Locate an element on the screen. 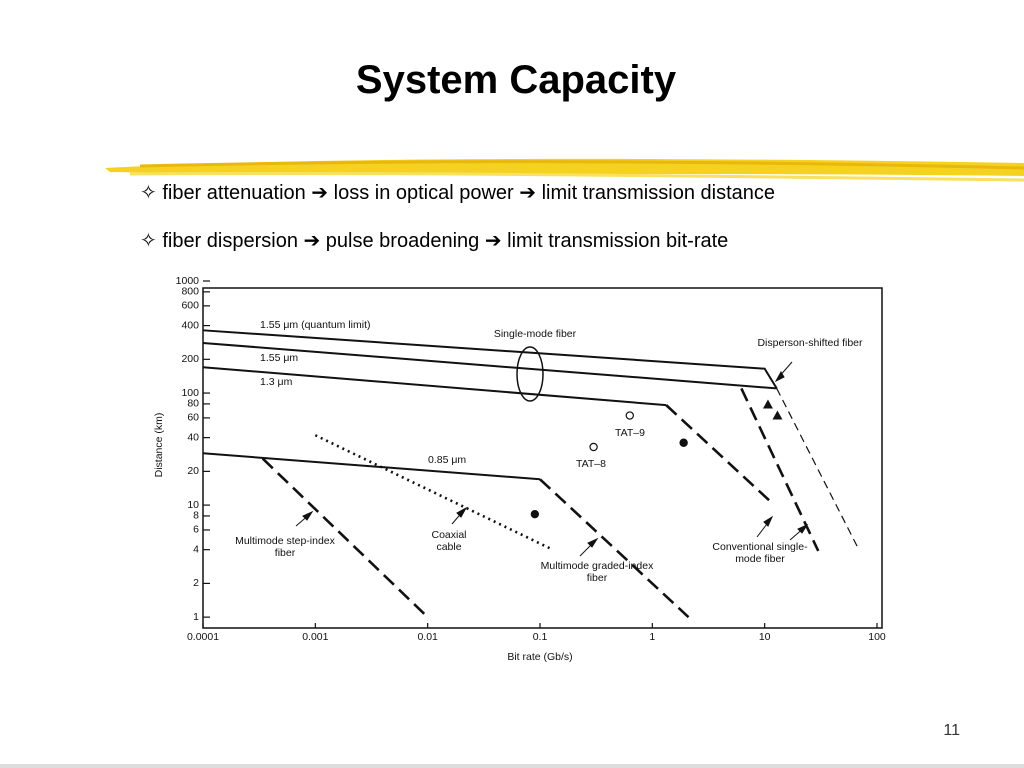 Image resolution: width=1024 pixels, height=768 pixels. series-label: Coaxial cable is located at coordinates (449, 541).